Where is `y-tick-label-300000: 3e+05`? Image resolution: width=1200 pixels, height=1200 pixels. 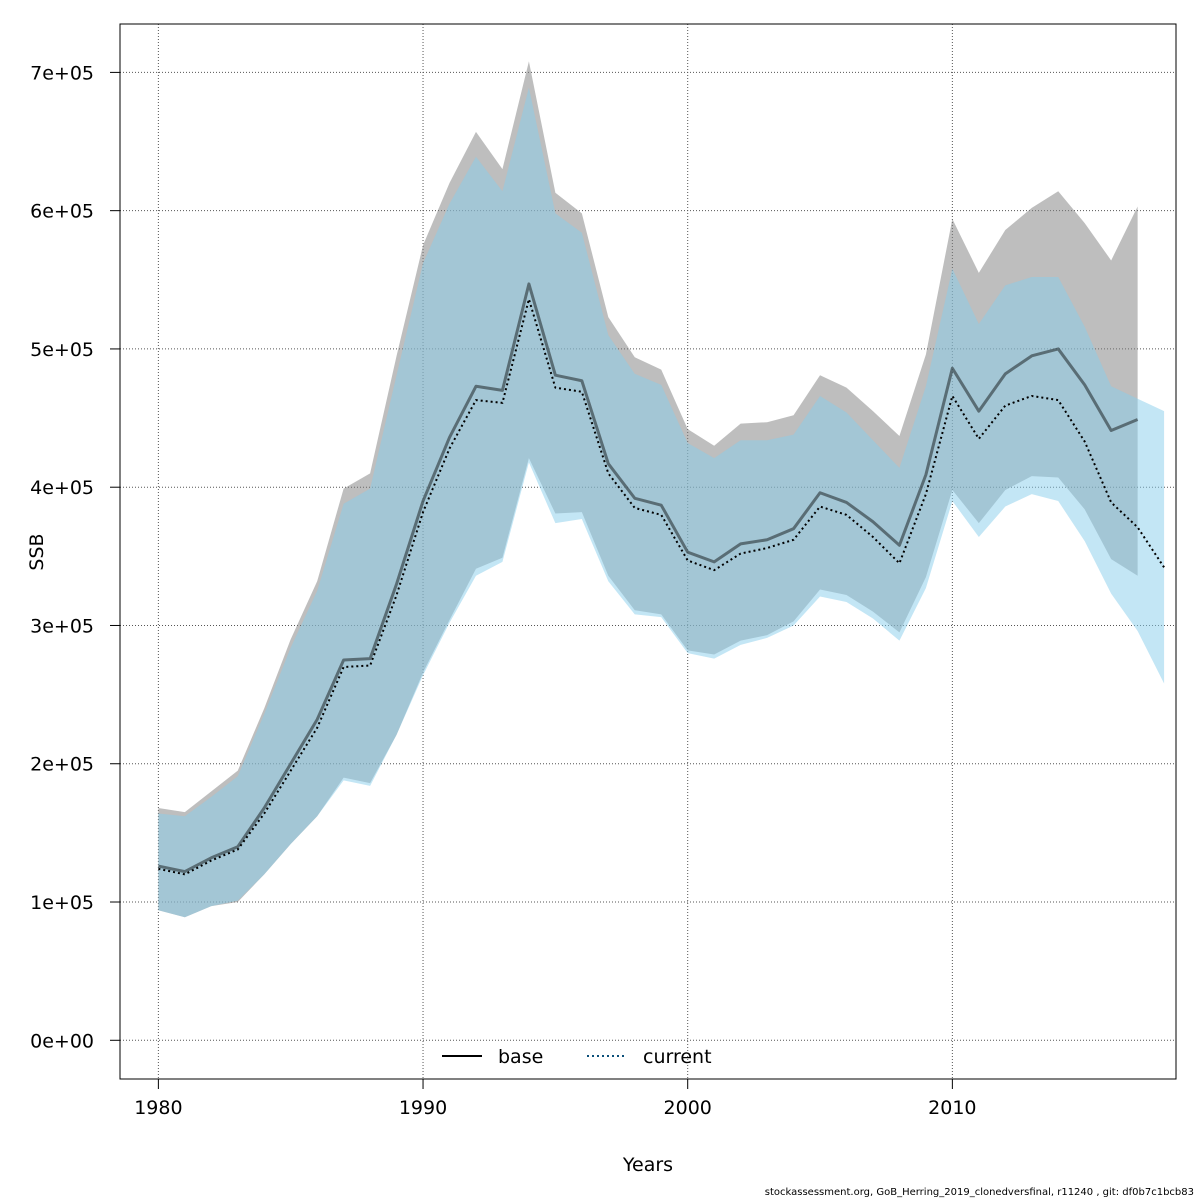
y-tick-label-300000: 3e+05 is located at coordinates (62, 626).